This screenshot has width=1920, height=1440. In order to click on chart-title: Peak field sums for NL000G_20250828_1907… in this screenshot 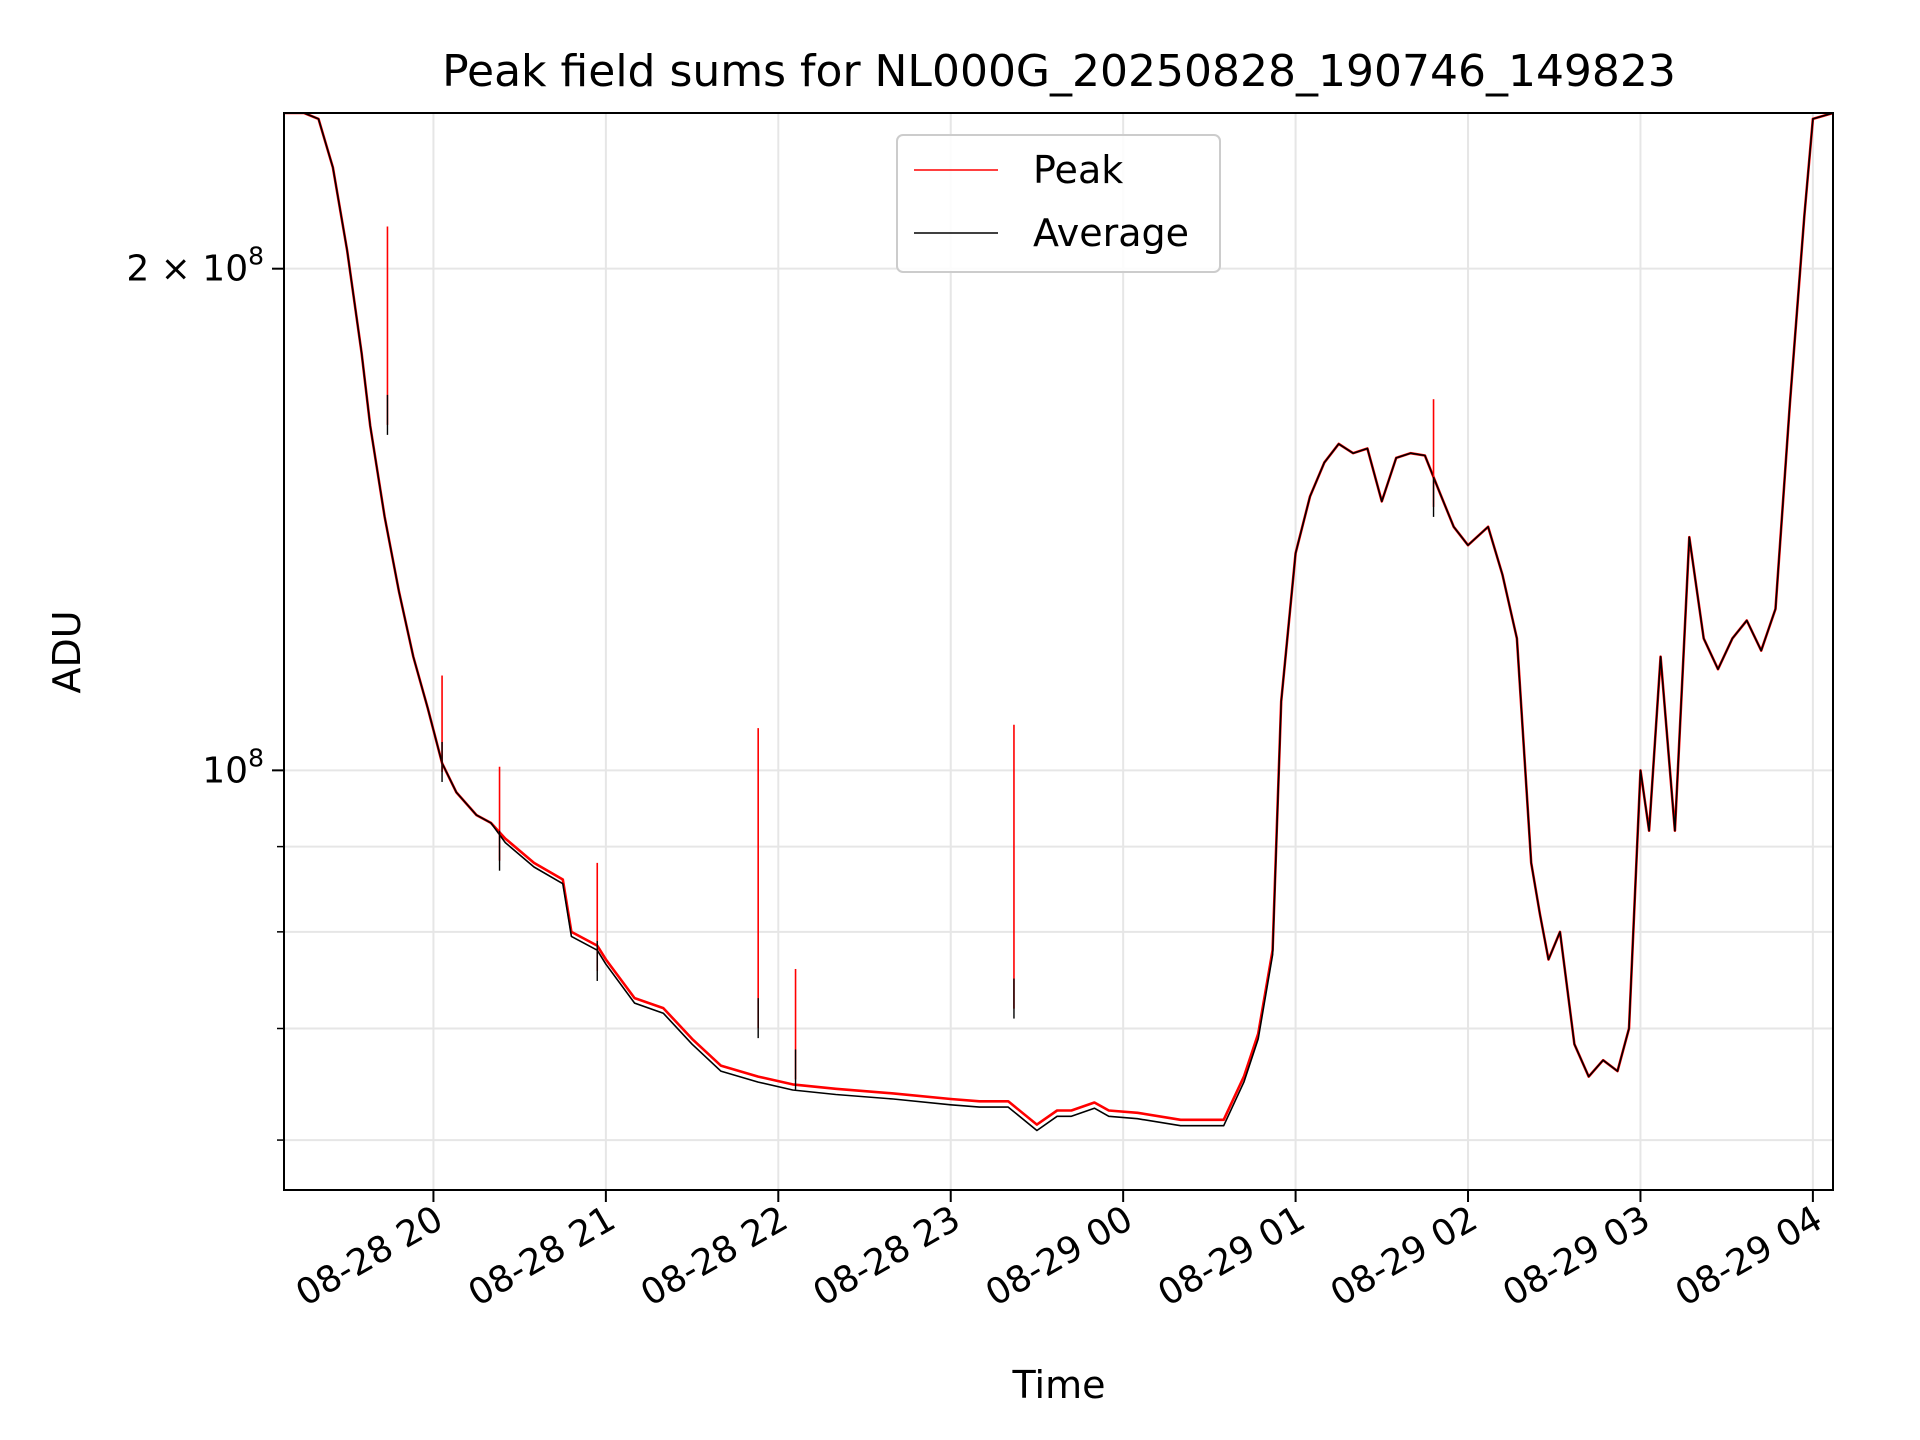, I will do `click(1059, 71)`.